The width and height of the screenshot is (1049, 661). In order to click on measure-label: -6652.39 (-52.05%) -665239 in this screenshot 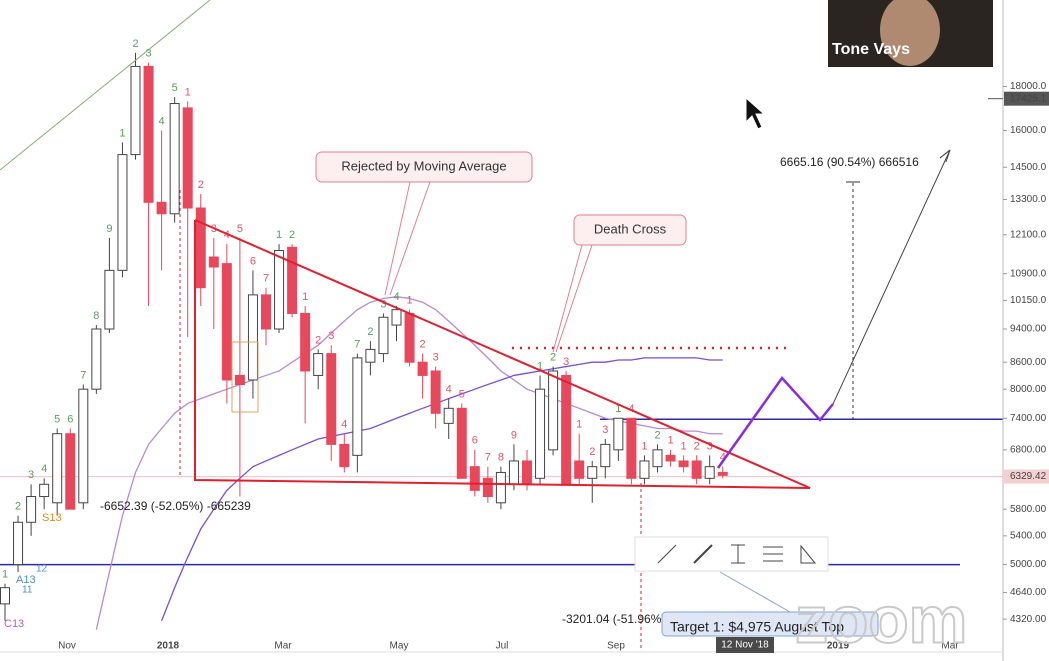, I will do `click(175, 506)`.